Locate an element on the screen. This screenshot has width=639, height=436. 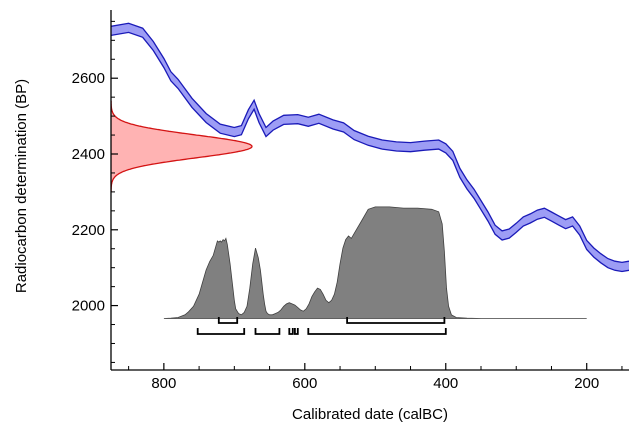
y-tick-label-2200: 2200 is located at coordinates (88, 230).